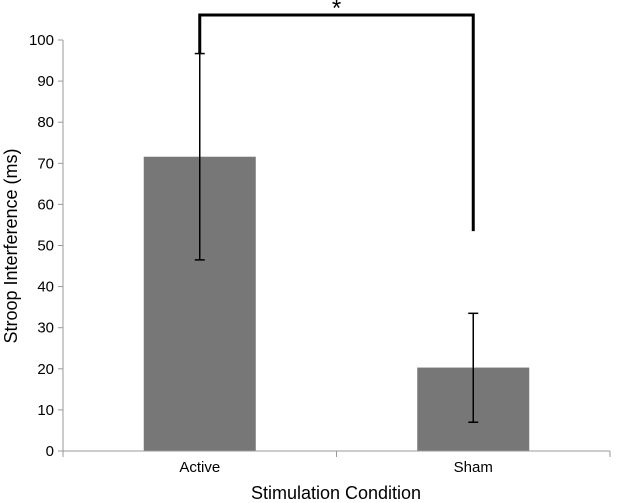  Describe the element at coordinates (336, 11) in the screenshot. I see `significance-marker: *` at that location.